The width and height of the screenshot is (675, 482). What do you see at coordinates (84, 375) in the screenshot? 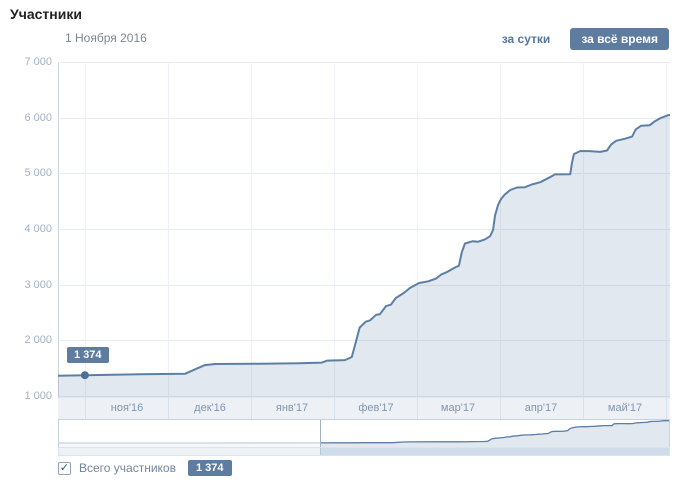
I see `point-marker` at bounding box center [84, 375].